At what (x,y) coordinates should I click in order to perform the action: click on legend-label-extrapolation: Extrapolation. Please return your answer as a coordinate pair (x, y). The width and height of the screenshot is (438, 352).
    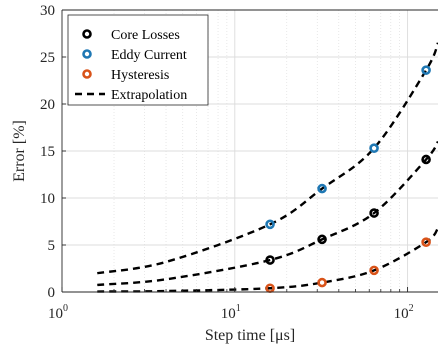
    Looking at the image, I should click on (149, 95).